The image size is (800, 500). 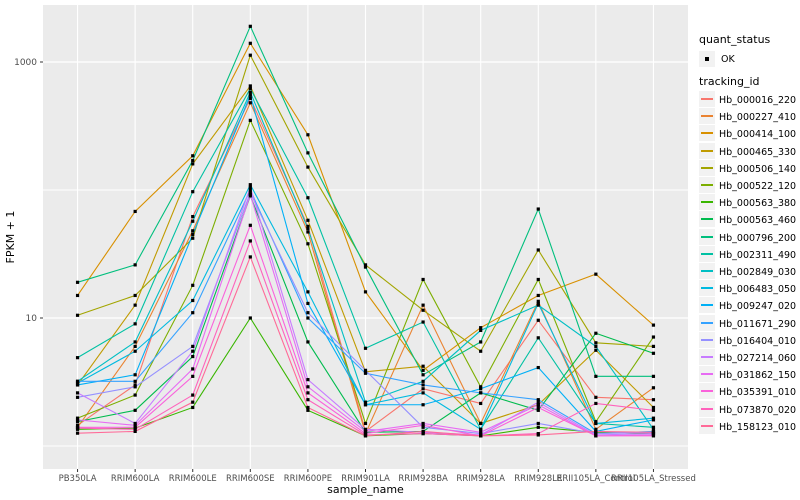 I want to click on legend-item-label: Hb_158123_010, so click(x=758, y=427).